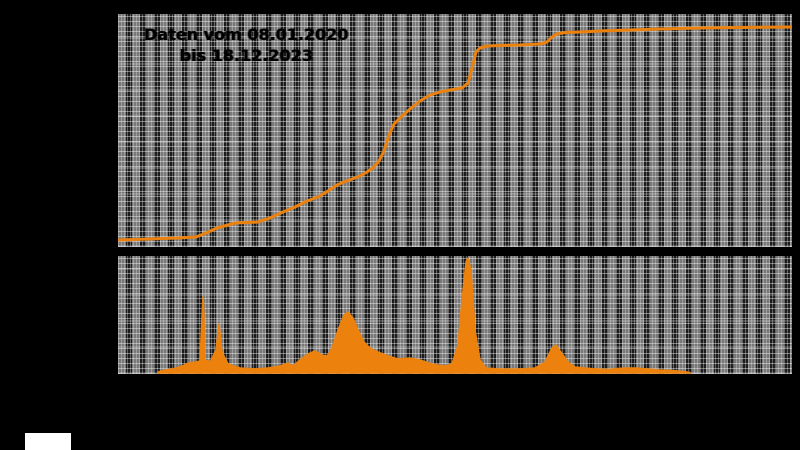 The width and height of the screenshot is (800, 450). Describe the element at coordinates (246, 45) in the screenshot. I see `chart-title: Daten vom 08.01.2020 bis 18.12.2023` at that location.